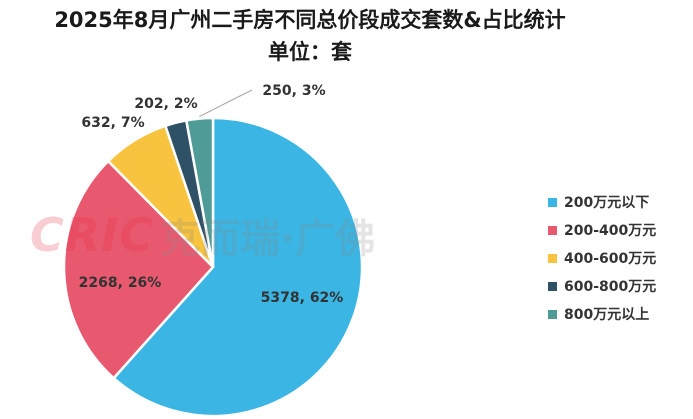 This screenshot has width=693, height=419. Describe the element at coordinates (607, 315) in the screenshot. I see `legend-label-4: 800万元以上` at that location.